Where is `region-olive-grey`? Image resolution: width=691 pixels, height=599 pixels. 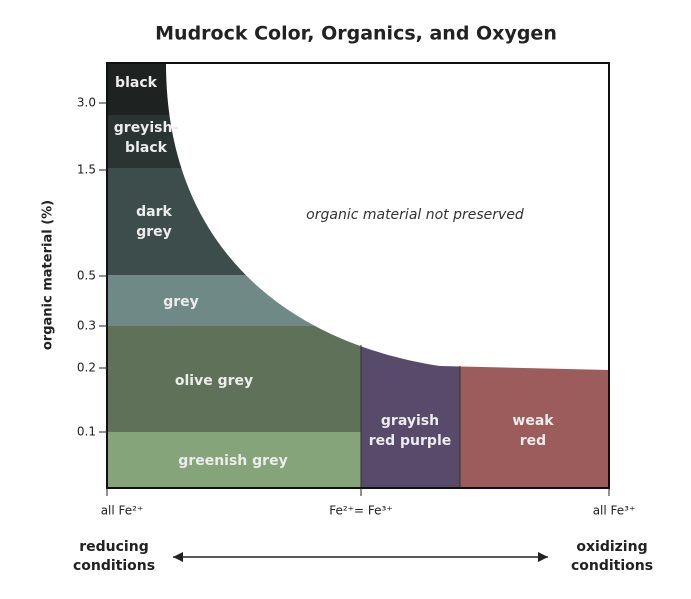
region-olive-grey is located at coordinates (234, 379).